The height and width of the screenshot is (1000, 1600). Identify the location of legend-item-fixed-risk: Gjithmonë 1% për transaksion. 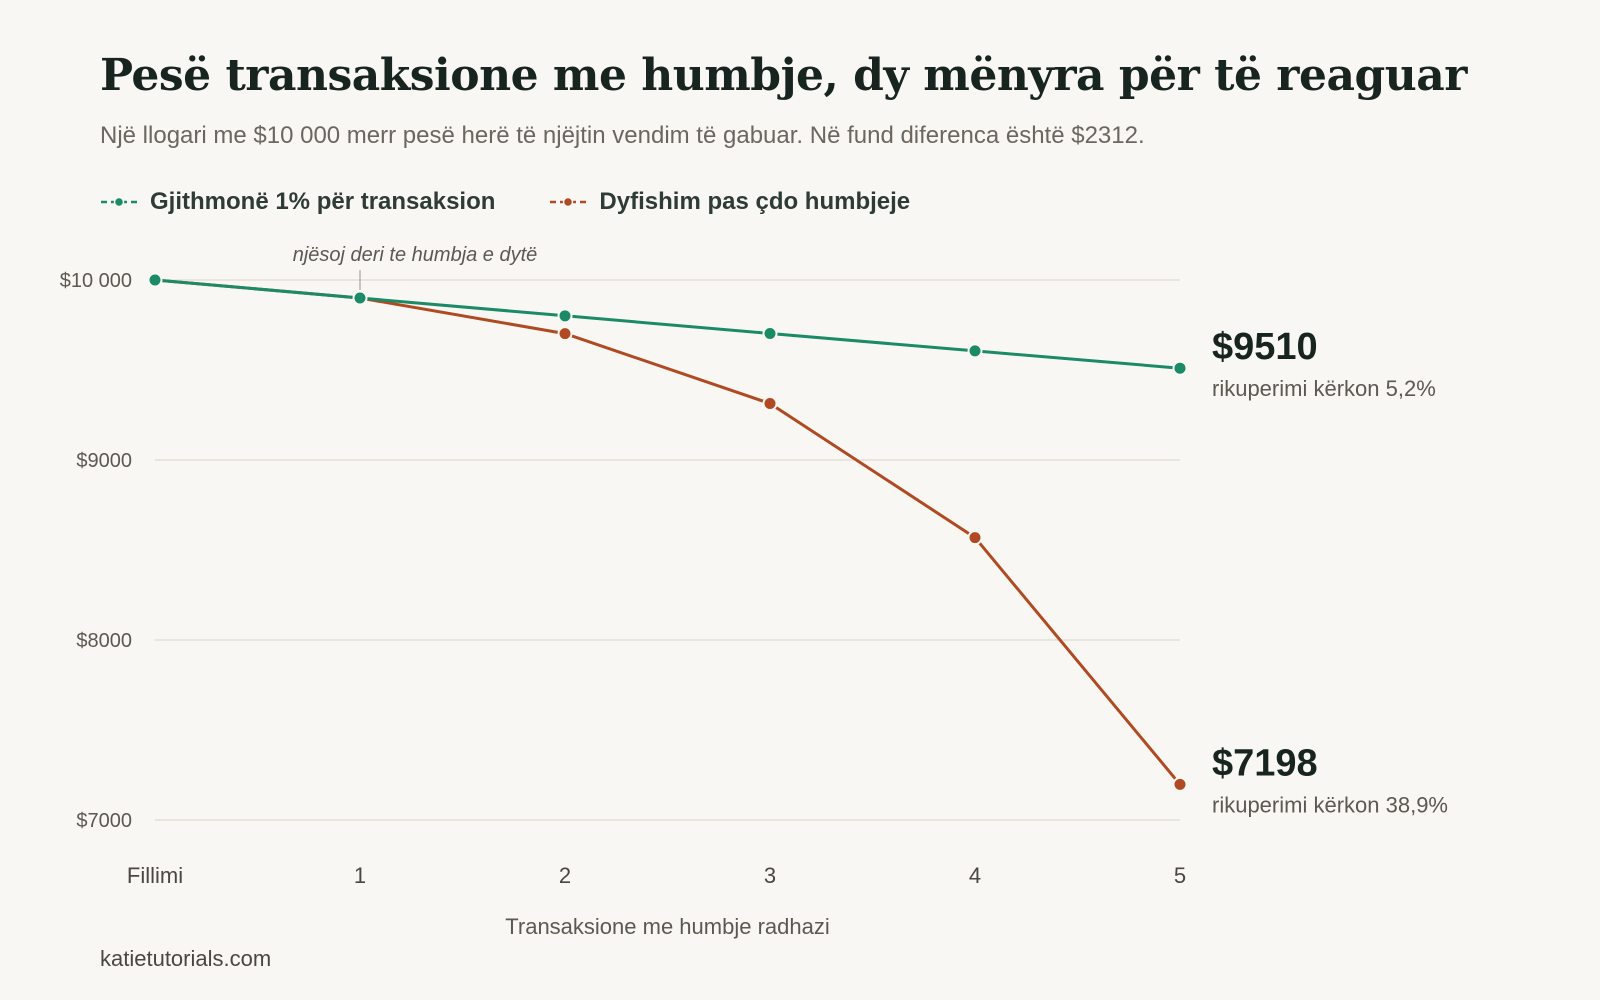
(297, 202).